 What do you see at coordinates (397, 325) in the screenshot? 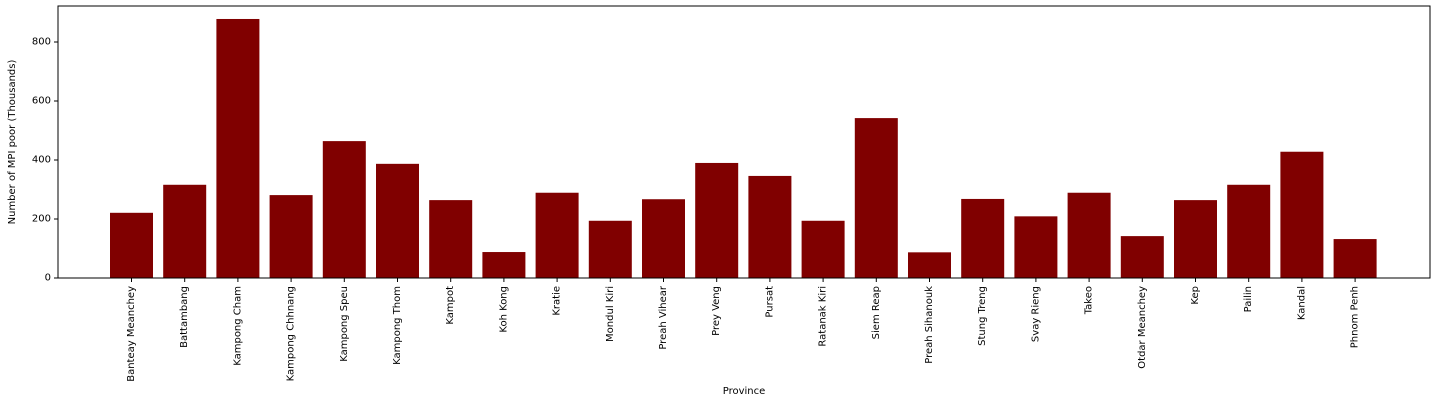
I see `x-tick-label: Kampong Thom` at bounding box center [397, 325].